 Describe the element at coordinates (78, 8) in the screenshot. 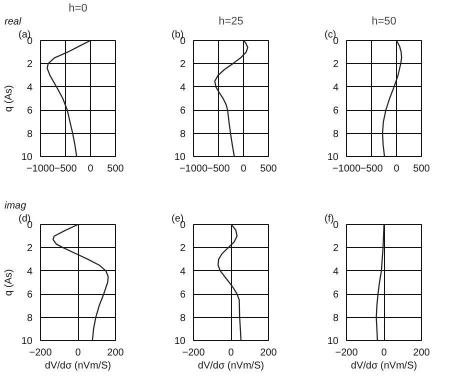

I see `chart-title: h=0` at that location.